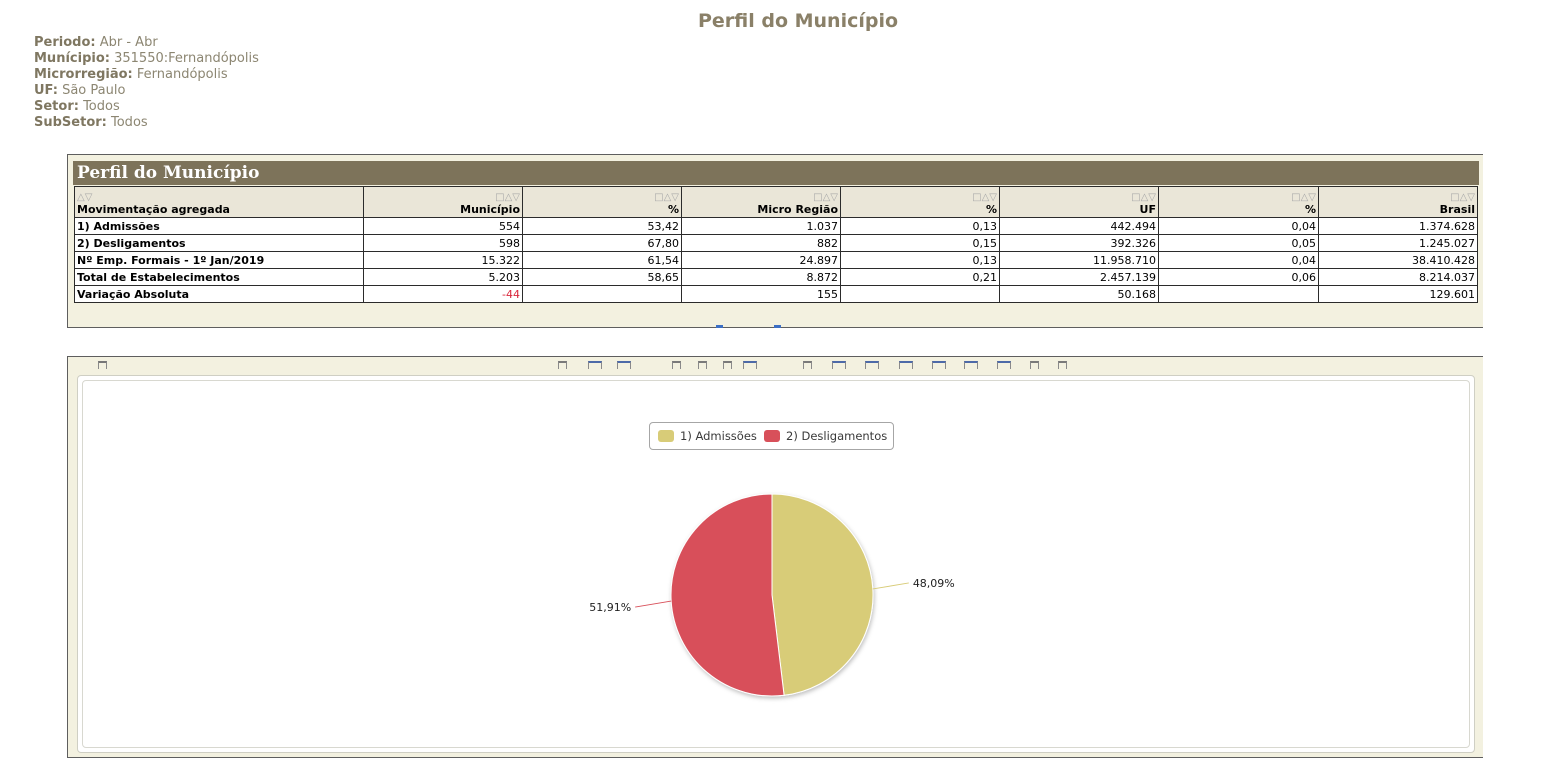 This screenshot has width=1566, height=765. Describe the element at coordinates (219, 294) in the screenshot. I see `row-label: Variação Absoluta` at that location.